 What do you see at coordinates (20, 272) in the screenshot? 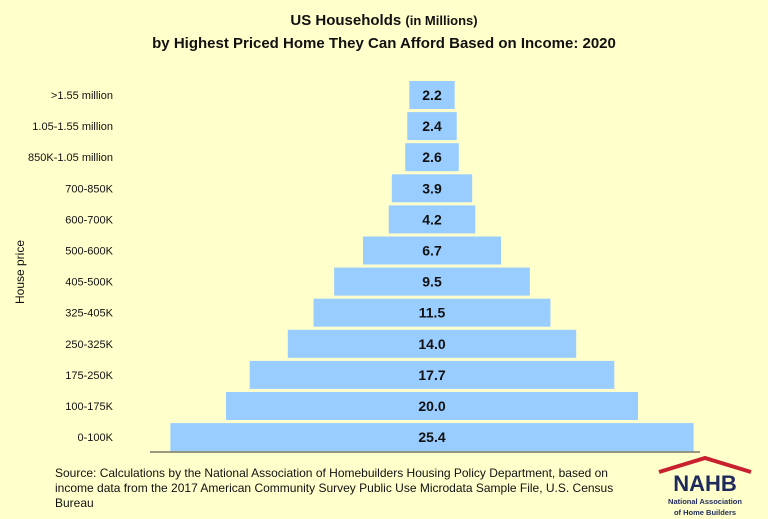
I see `y-axis-label: House price` at bounding box center [20, 272].